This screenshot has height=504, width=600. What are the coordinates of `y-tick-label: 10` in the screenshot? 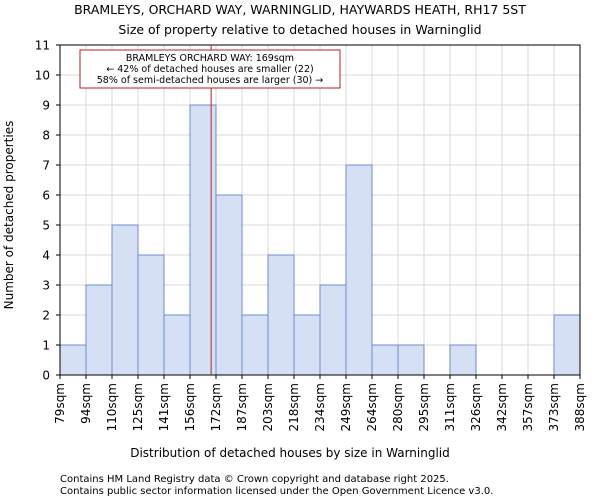 It's located at (42, 76).